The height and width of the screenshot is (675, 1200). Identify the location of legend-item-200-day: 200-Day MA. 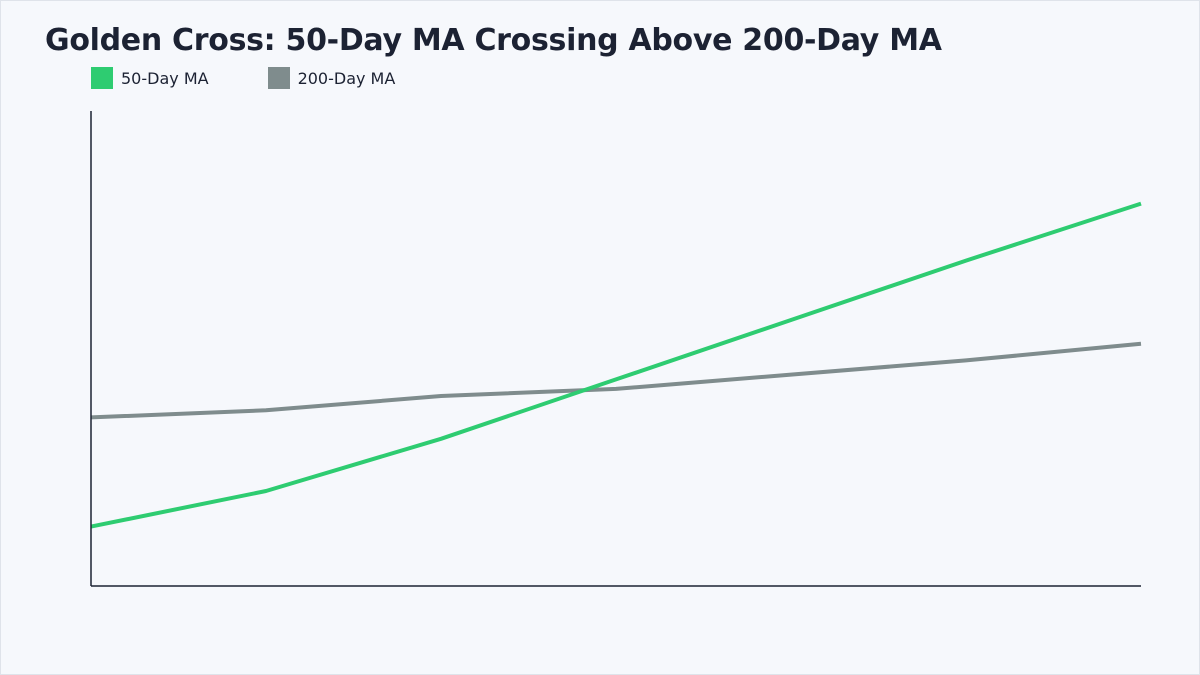
(331, 78).